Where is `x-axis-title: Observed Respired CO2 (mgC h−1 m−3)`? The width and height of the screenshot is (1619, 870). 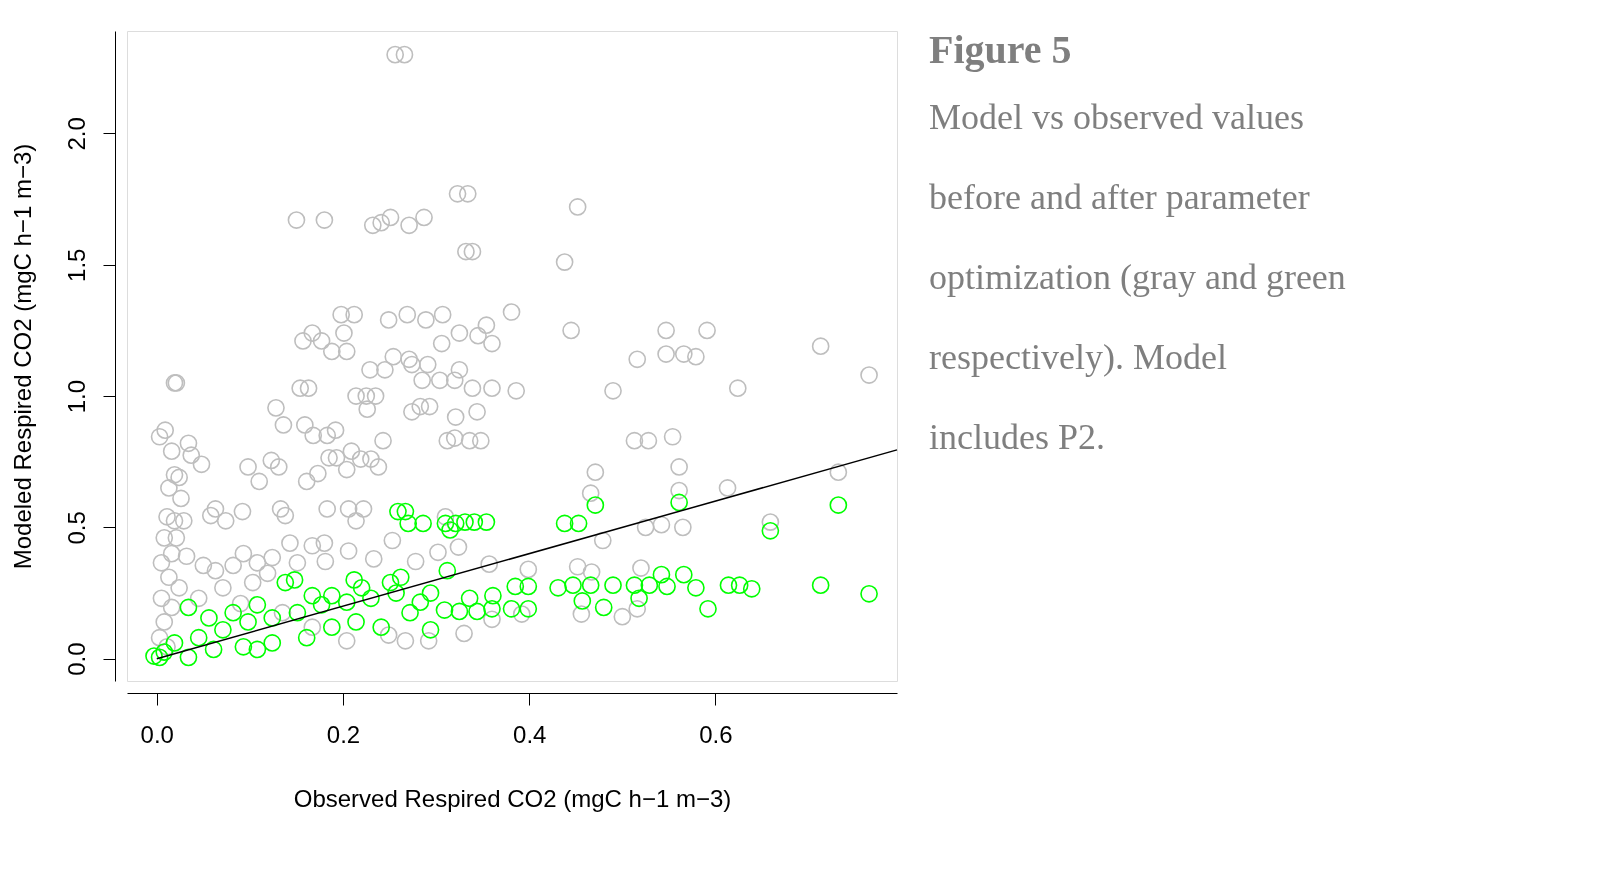
x-axis-title: Observed Respired CO2 (mgC h−1 m−3) is located at coordinates (512, 798).